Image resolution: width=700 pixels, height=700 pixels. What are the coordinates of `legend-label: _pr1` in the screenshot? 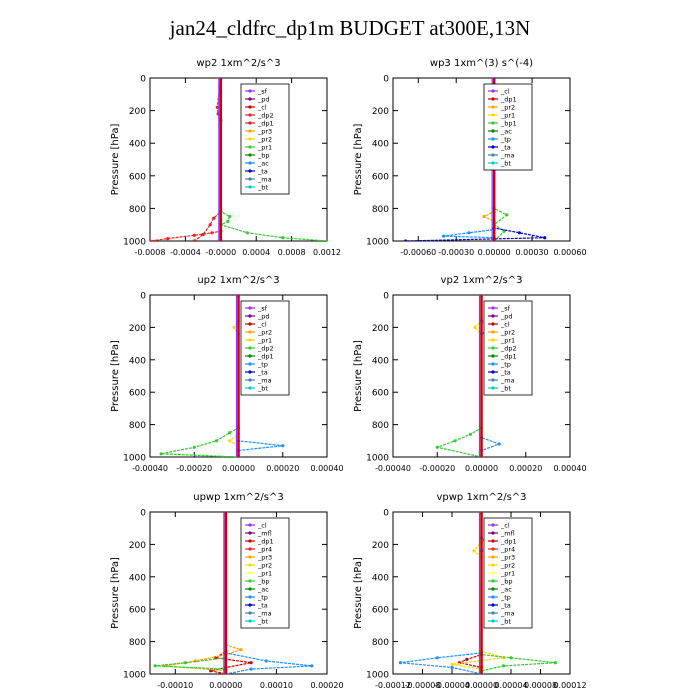 It's located at (507, 116).